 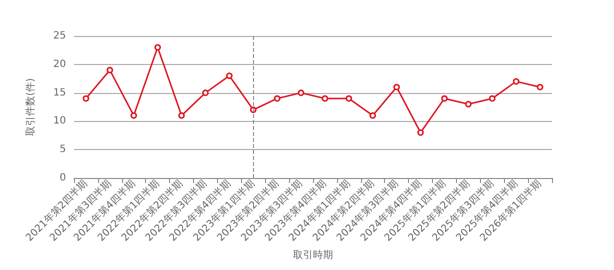 What do you see at coordinates (59, 36) in the screenshot?
I see `y-tick-label: 25` at bounding box center [59, 36].